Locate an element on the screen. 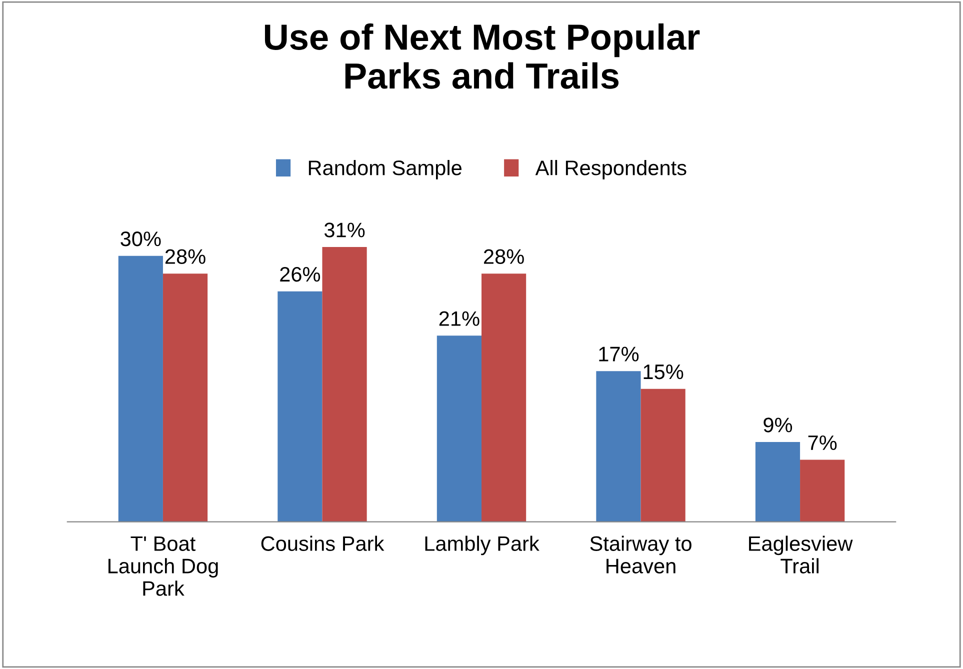 The height and width of the screenshot is (669, 963). x-tick-label: Lambly Park is located at coordinates (482, 546).